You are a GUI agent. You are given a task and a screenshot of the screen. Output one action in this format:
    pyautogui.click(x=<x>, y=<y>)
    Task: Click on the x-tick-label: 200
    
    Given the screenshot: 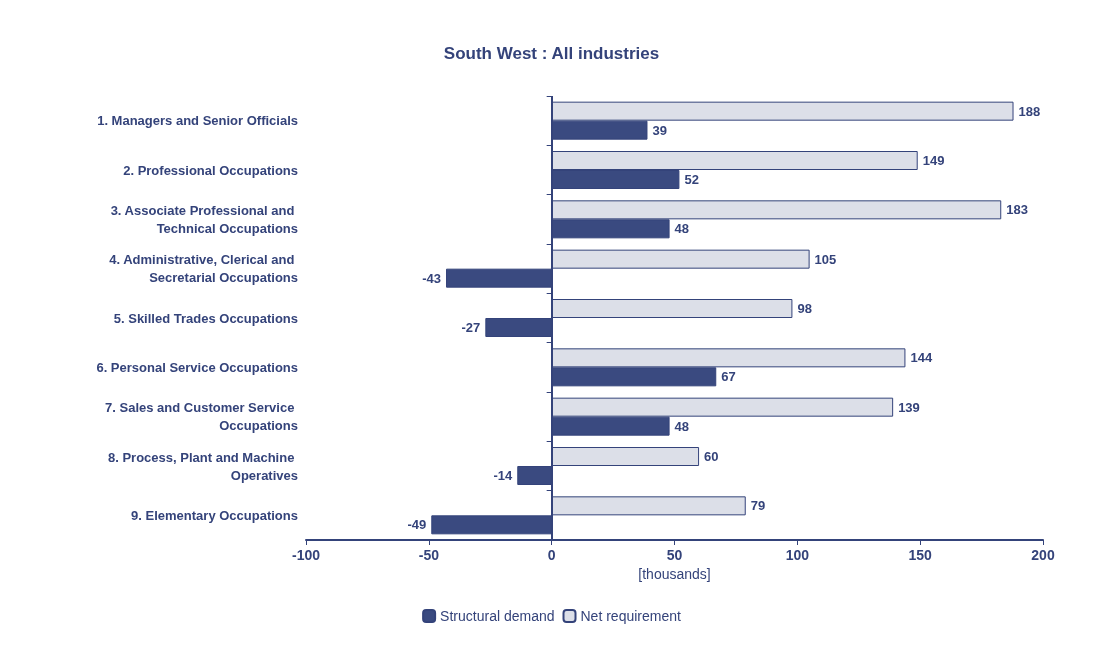 What is the action you would take?
    pyautogui.click(x=1043, y=555)
    